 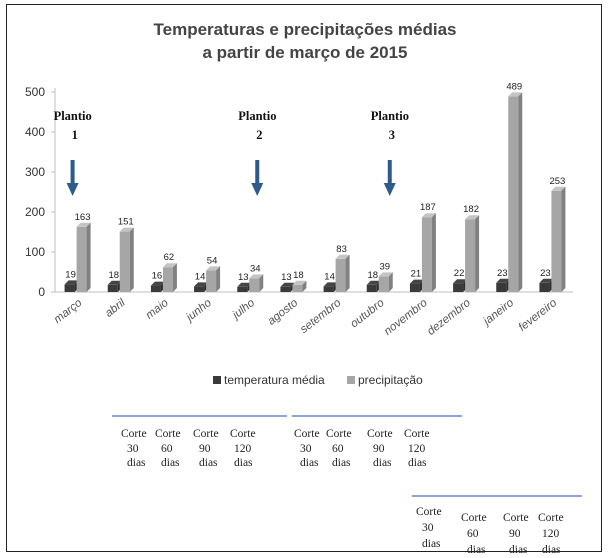 I want to click on data-label: 151, so click(x=126, y=222).